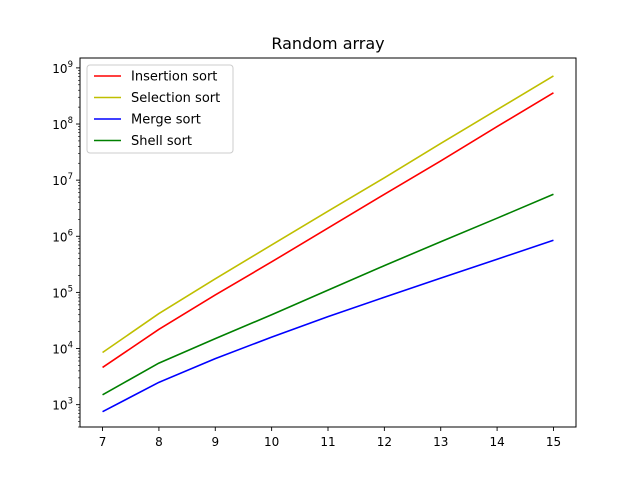 The height and width of the screenshot is (484, 640). Describe the element at coordinates (327, 43) in the screenshot. I see `chart-title: Random array` at that location.